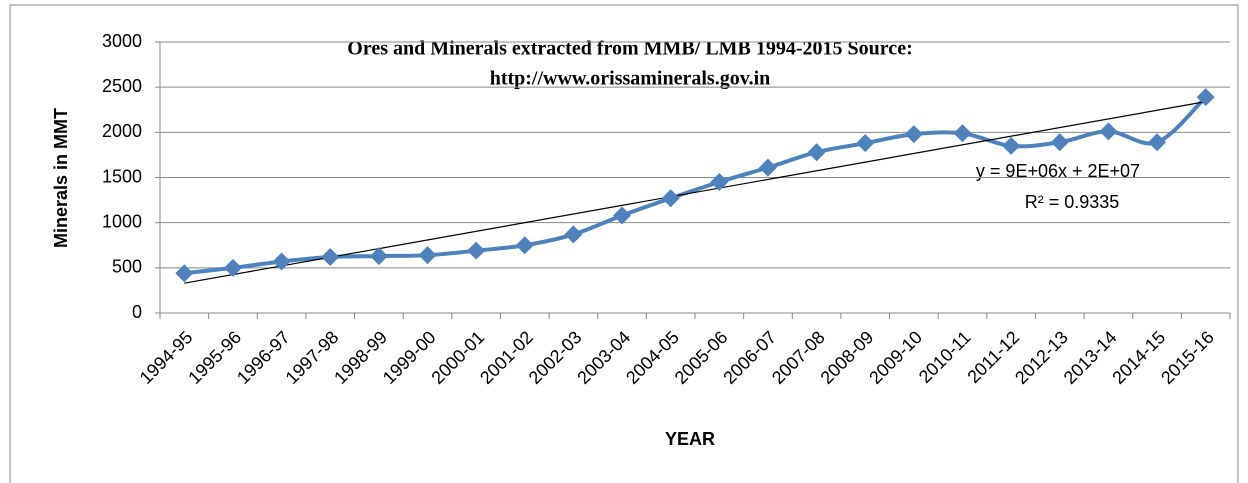  I want to click on x-tick-label: 2005-06, so click(701, 357).